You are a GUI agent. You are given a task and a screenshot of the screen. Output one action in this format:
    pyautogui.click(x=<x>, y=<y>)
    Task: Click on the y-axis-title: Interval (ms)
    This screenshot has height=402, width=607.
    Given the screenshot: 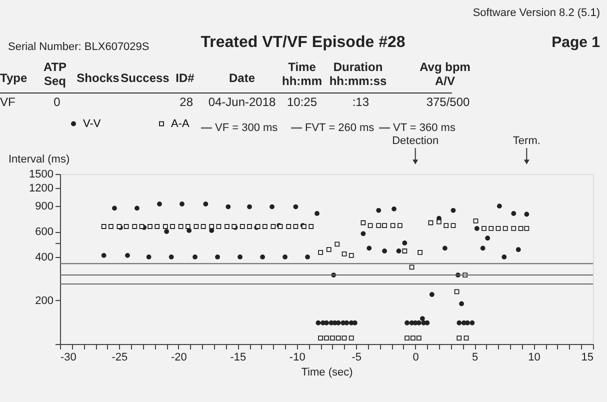 What is the action you would take?
    pyautogui.click(x=39, y=160)
    